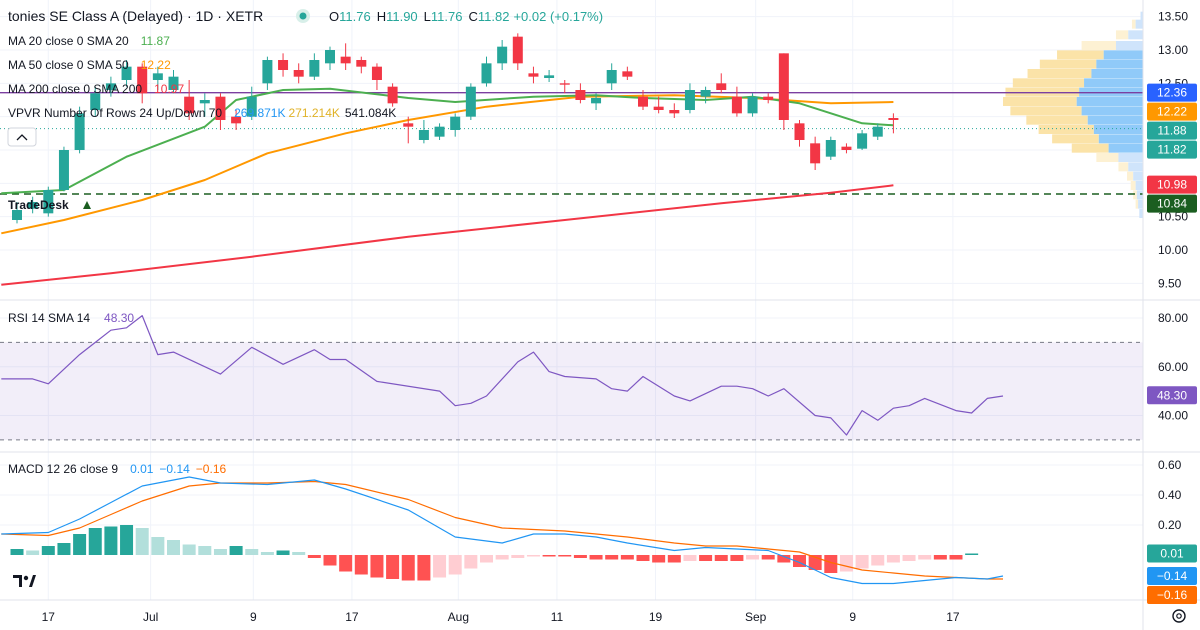 This screenshot has height=630, width=1200. I want to click on macd-pane, so click(502, 530).